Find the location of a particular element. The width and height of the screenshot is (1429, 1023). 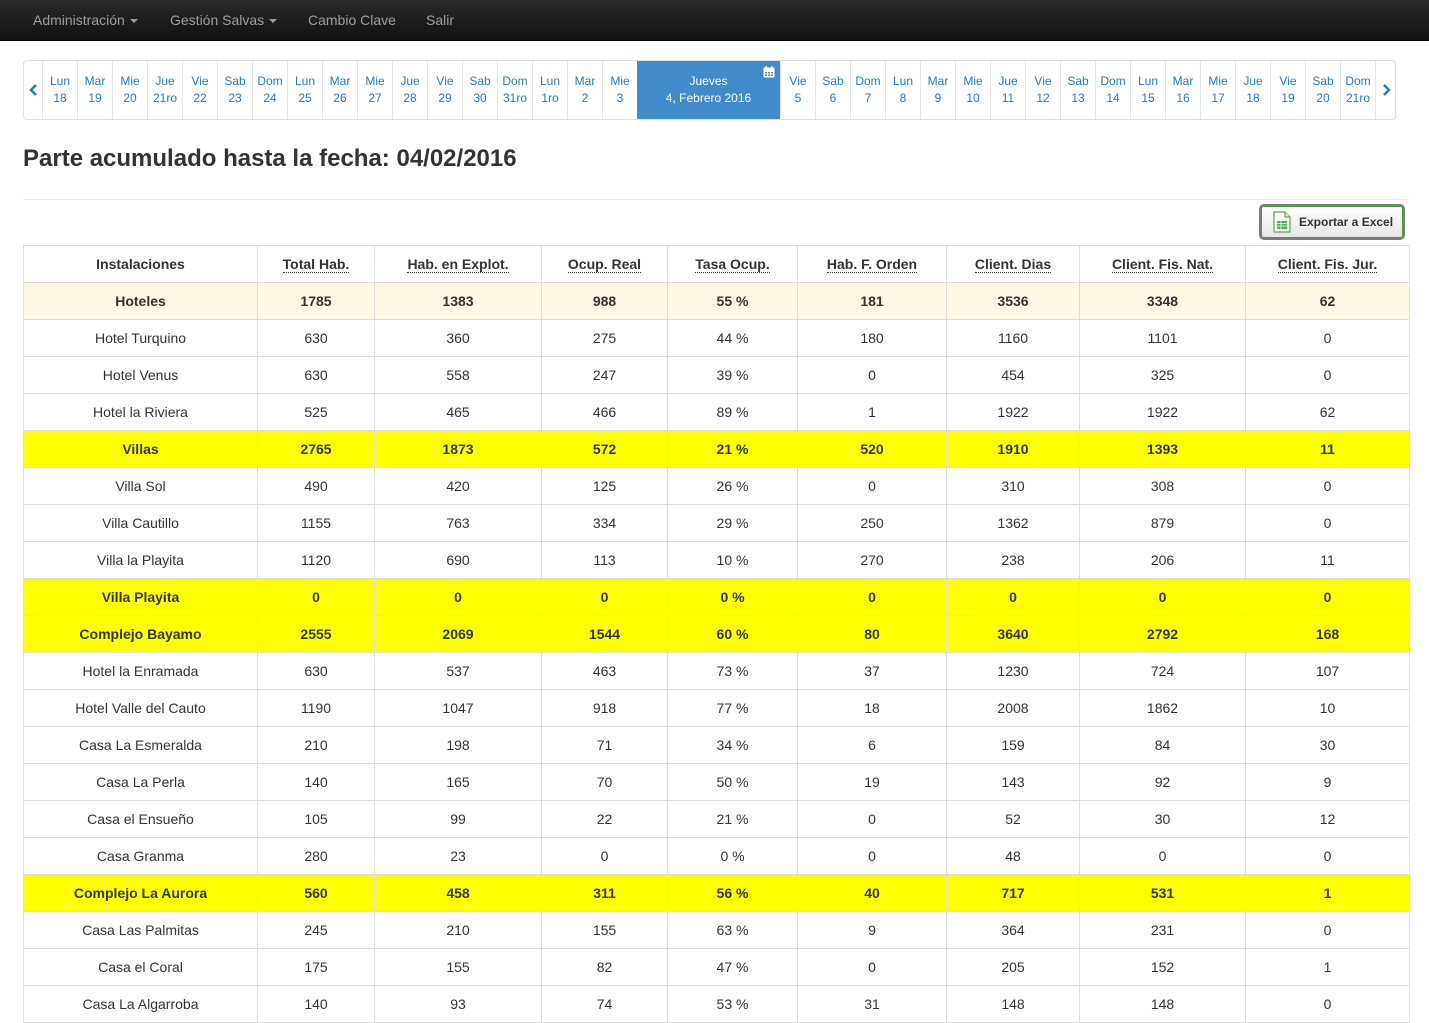

date-cell: Mar 16 is located at coordinates (1182, 90).